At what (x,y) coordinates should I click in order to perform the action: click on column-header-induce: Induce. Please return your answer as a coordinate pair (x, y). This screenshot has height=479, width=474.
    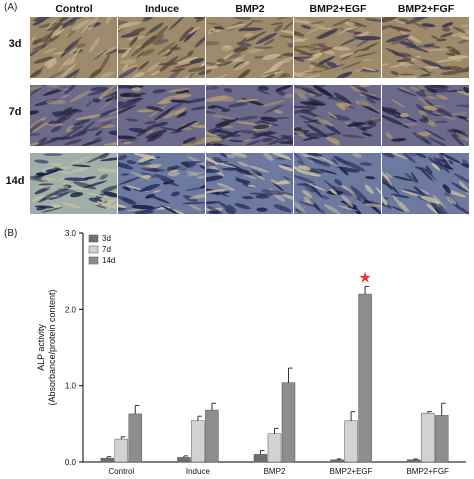
    Looking at the image, I should click on (162, 9).